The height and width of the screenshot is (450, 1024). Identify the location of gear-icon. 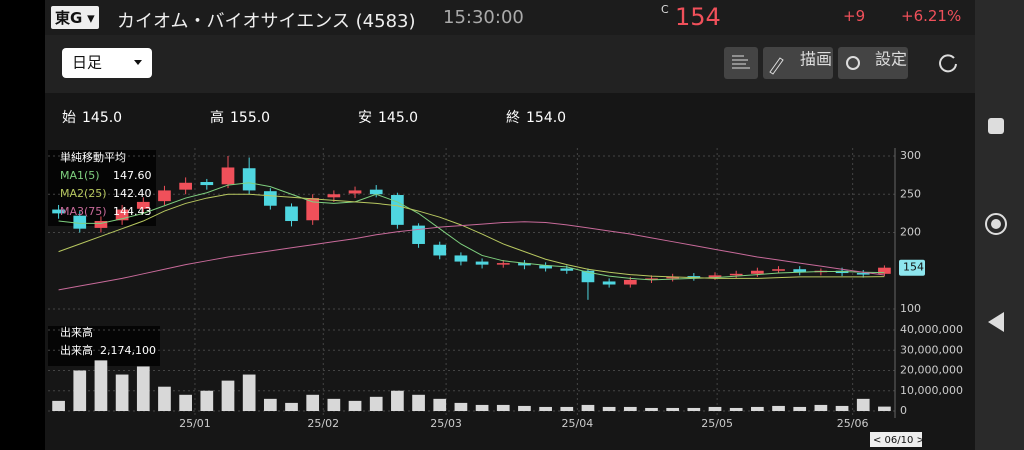
(853, 63).